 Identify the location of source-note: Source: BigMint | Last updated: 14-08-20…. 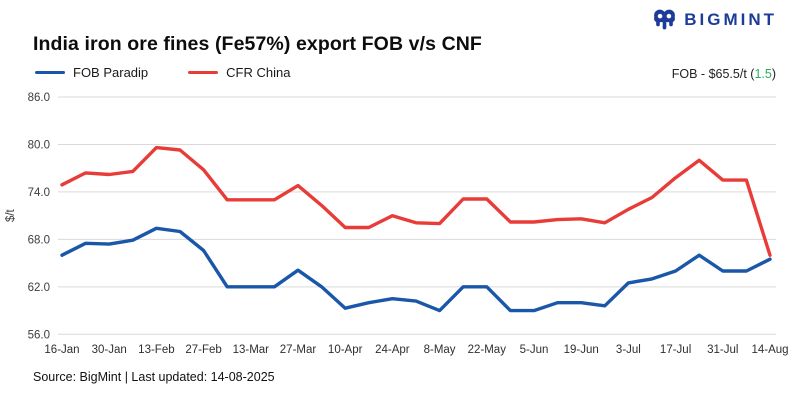
(154, 377).